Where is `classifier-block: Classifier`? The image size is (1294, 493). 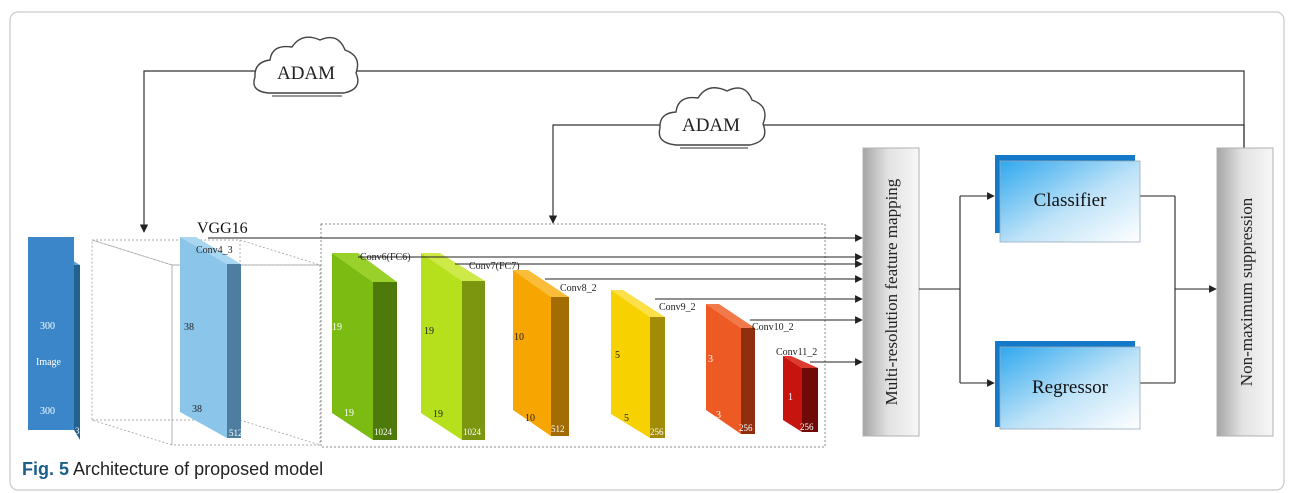
classifier-block: Classifier is located at coordinates (1068, 199).